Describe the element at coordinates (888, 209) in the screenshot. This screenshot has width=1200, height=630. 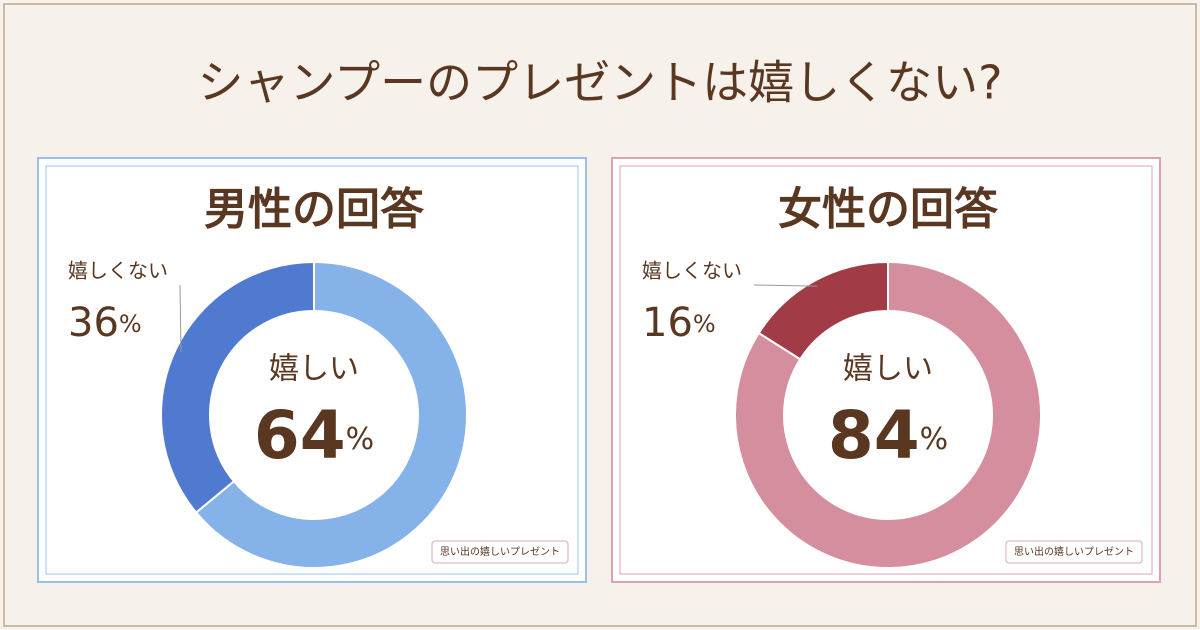
I see `panel-title: 女性の回答` at that location.